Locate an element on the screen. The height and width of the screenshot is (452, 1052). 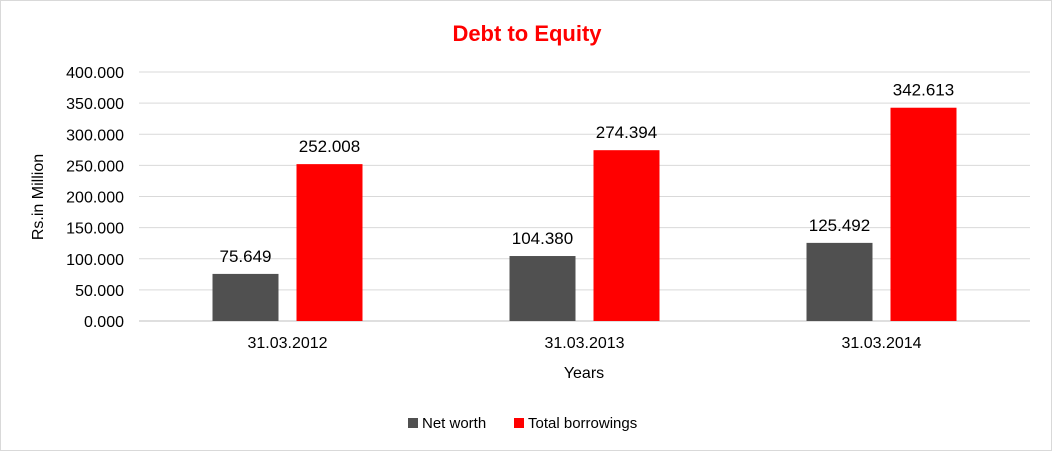
y-axis-title: Rs.in Million is located at coordinates (38, 197).